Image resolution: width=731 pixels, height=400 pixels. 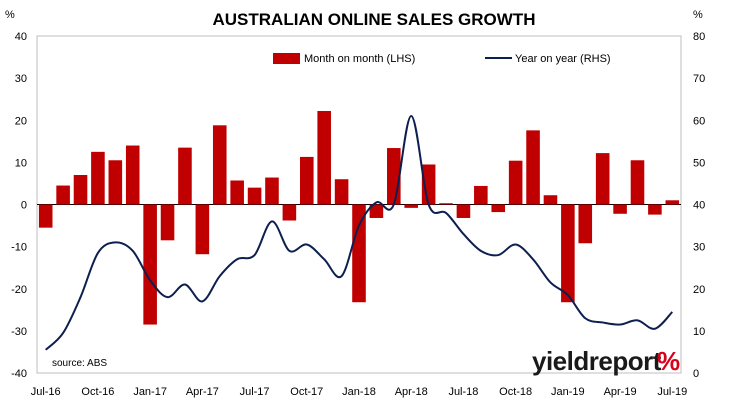 I want to click on right-axis-unit: %, so click(x=698, y=15).